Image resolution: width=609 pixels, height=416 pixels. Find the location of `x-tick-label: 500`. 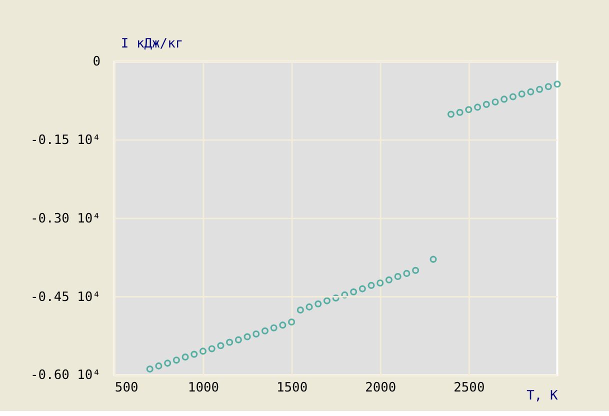

x-tick-label: 500 is located at coordinates (126, 388).